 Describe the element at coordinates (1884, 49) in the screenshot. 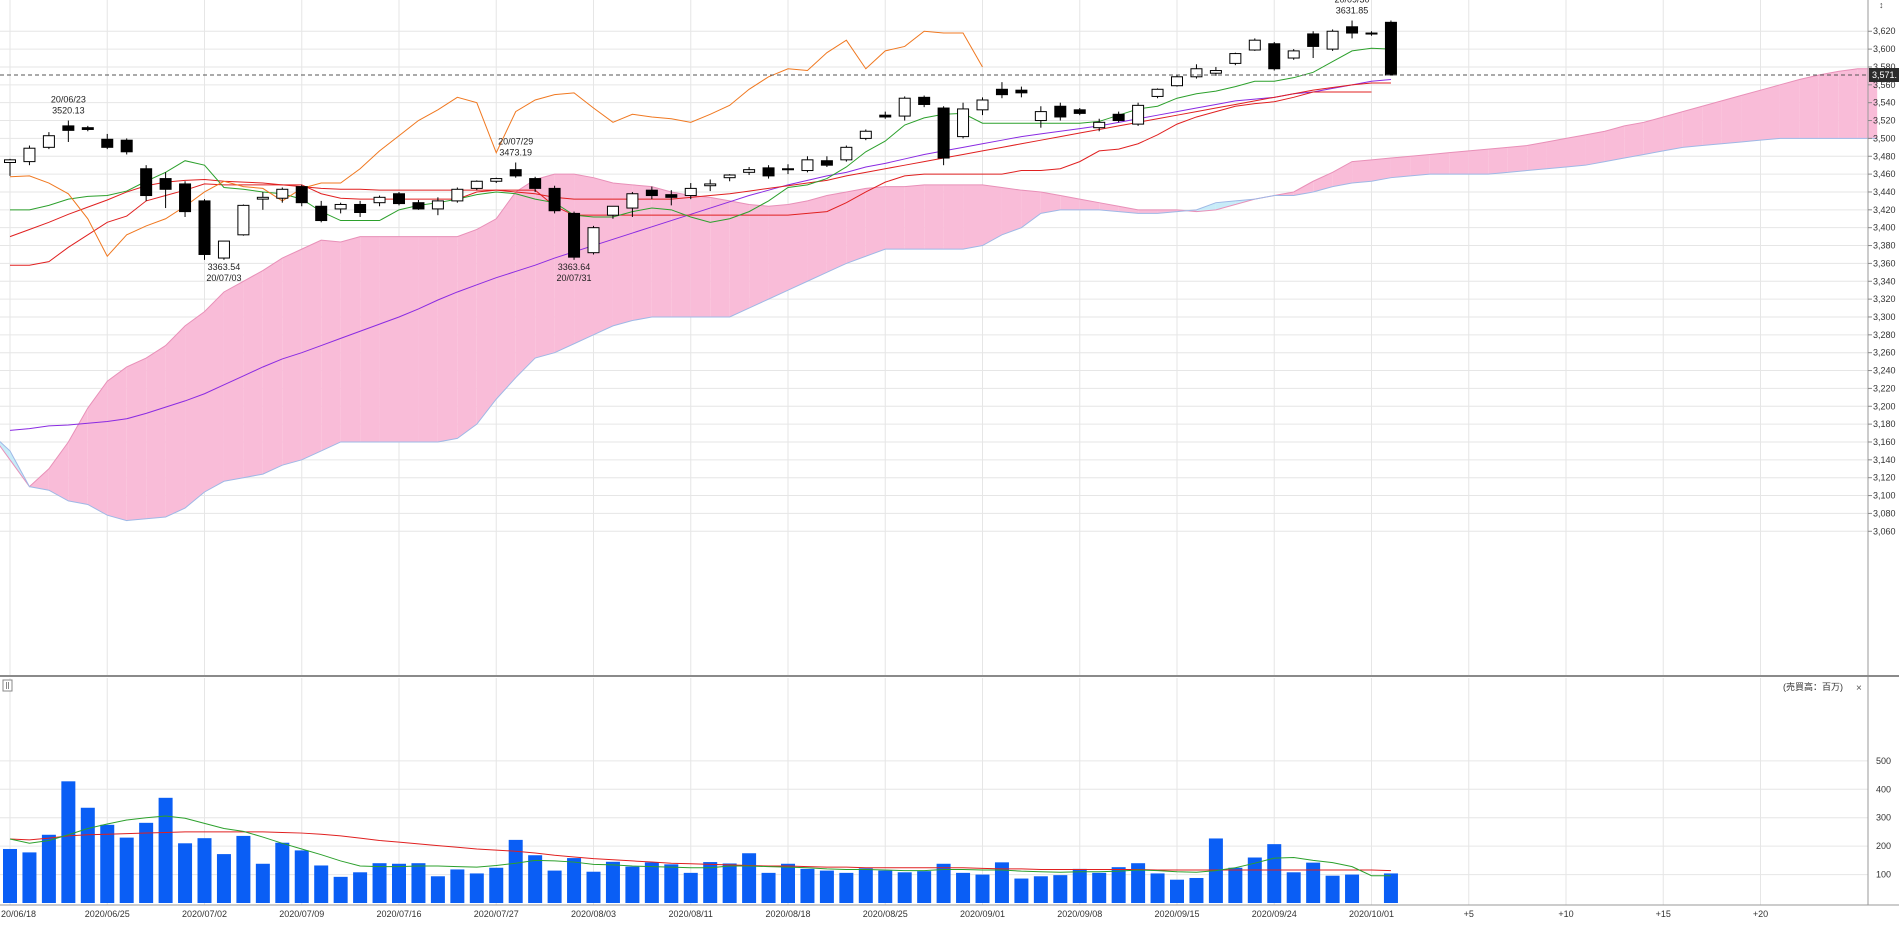

I see `price-tick-label: 3,600` at that location.